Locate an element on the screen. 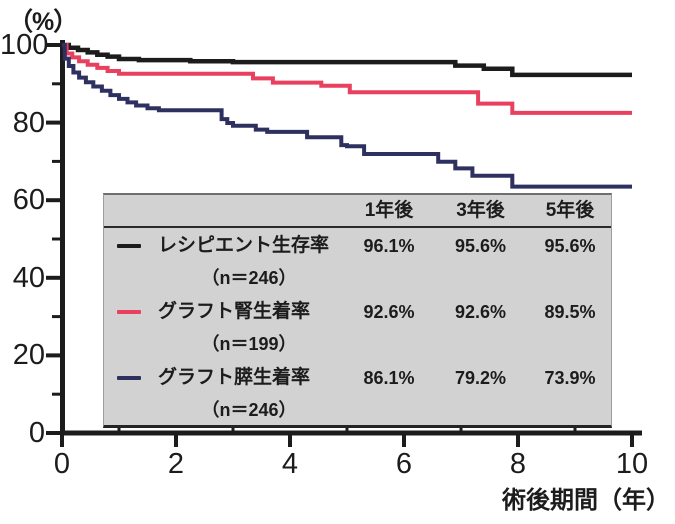 Image resolution: width=675 pixels, height=524 pixels. x-tick-label-0: 0 is located at coordinates (62, 464).